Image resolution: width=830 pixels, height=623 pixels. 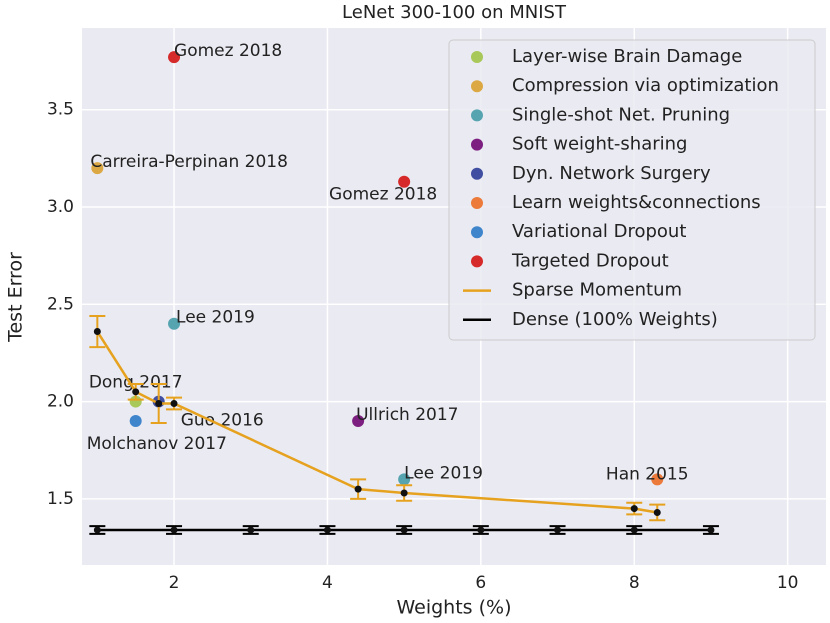 What do you see at coordinates (788, 583) in the screenshot?
I see `x-tick-label: 10` at bounding box center [788, 583].